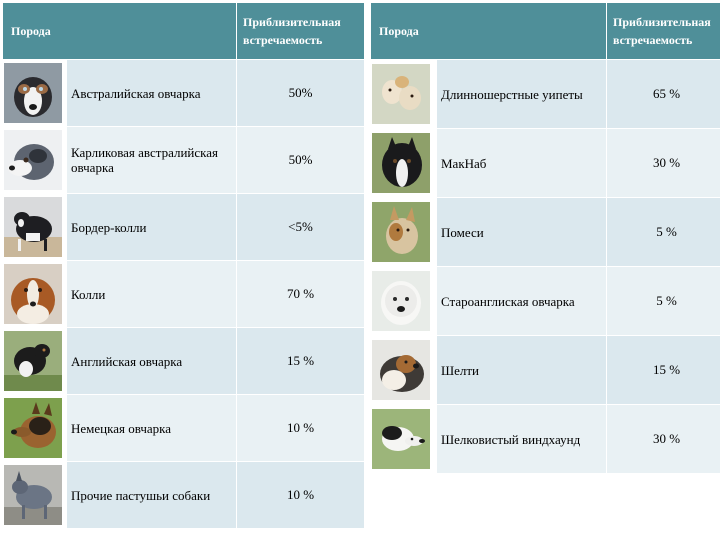 Image resolution: width=720 pixels, height=540 pixels. Describe the element at coordinates (521, 370) in the screenshot. I see `breed-name: Шелти` at that location.